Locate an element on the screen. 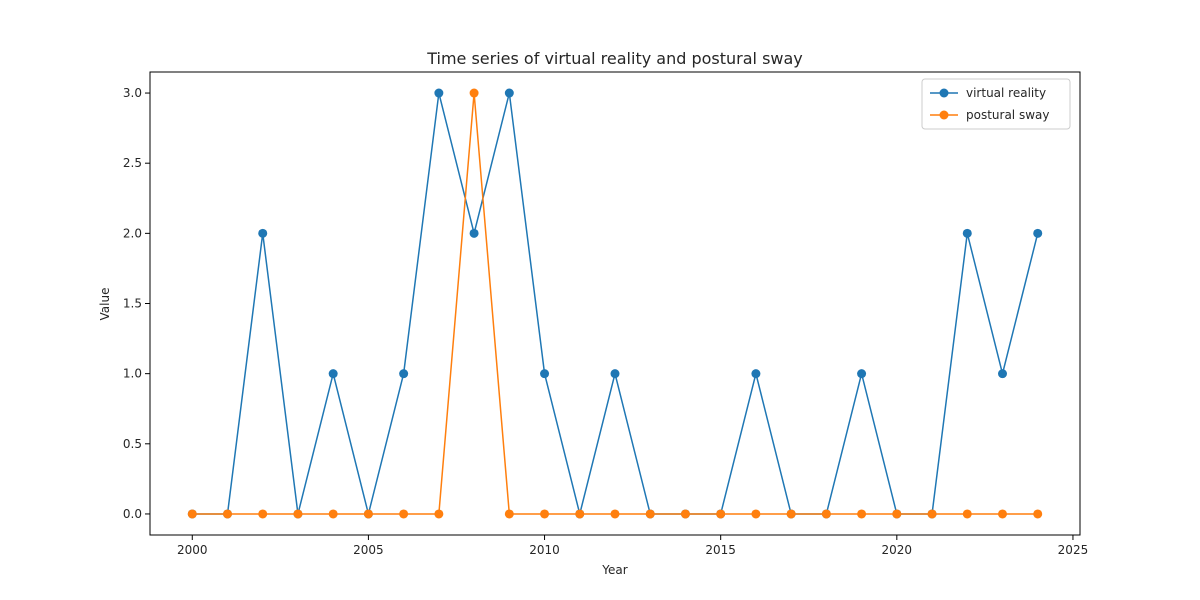 Image resolution: width=1200 pixels, height=600 pixels. x-tick-label-5: 2025 is located at coordinates (1073, 550).